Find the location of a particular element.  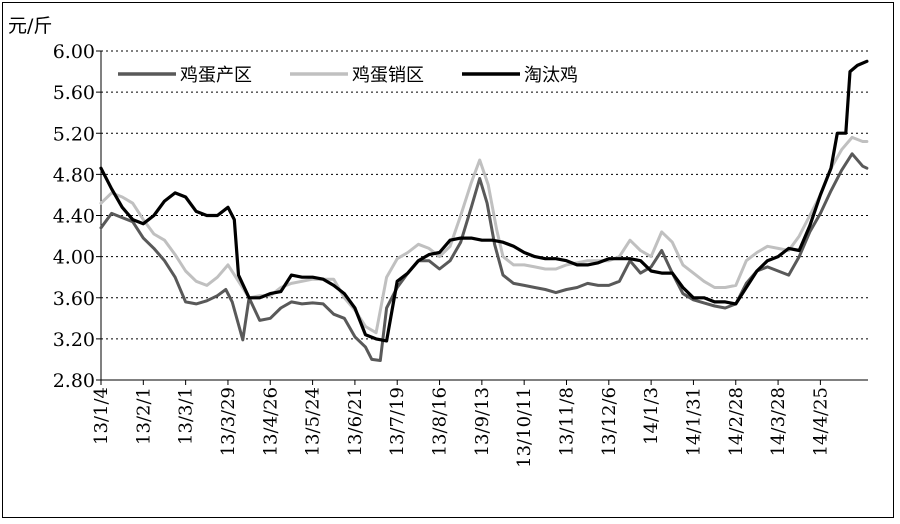

y-tick-label: 4.00 is located at coordinates (74, 258).